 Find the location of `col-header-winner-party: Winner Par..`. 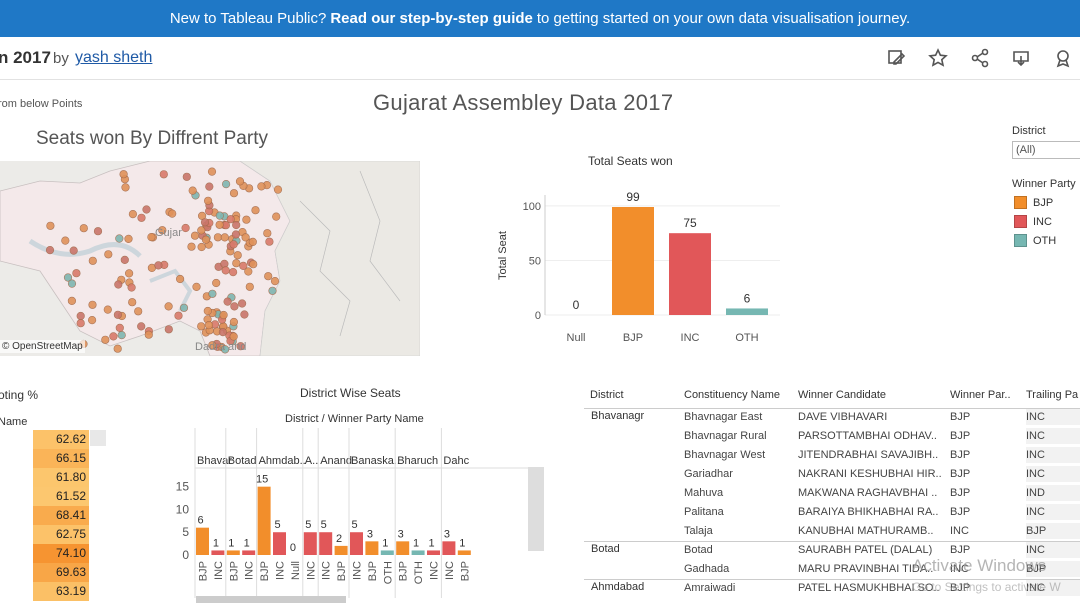

col-header-winner-party: Winner Par.. is located at coordinates (980, 395).